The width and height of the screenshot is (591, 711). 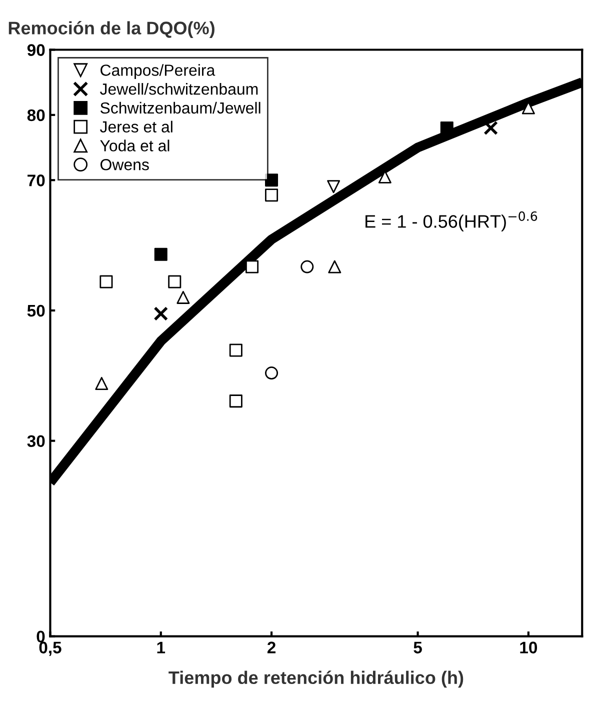 I want to click on legend-label: Owens, so click(x=124, y=164).